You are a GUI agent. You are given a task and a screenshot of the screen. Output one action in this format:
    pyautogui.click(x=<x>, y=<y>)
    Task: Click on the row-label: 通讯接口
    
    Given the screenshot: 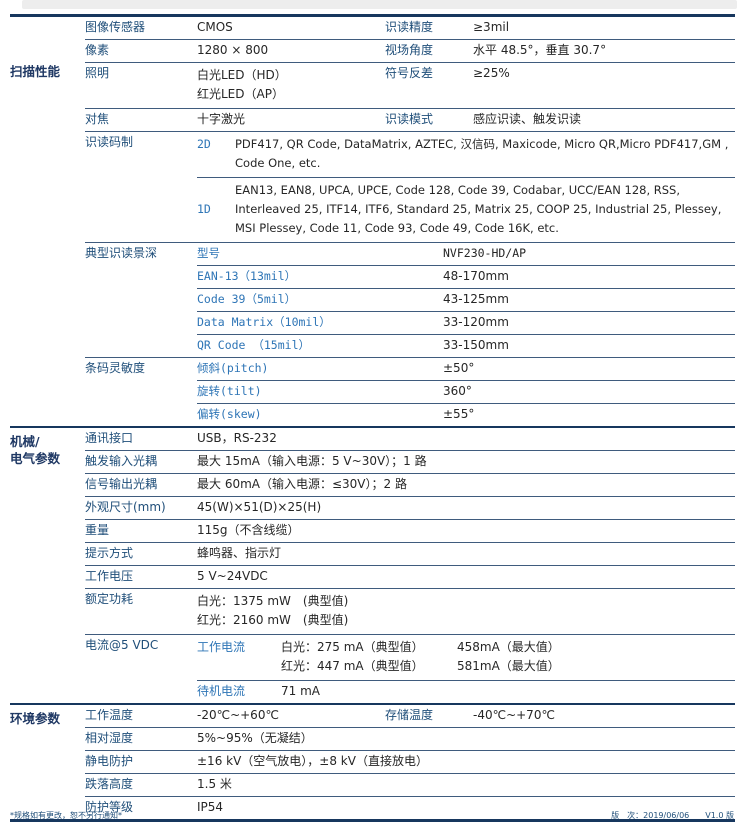 What is the action you would take?
    pyautogui.click(x=109, y=438)
    